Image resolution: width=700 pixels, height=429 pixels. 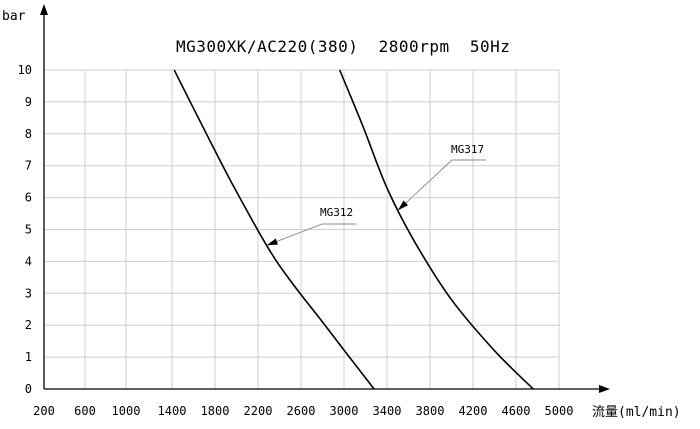 What do you see at coordinates (473, 411) in the screenshot?
I see `x-tick-label: 4200` at bounding box center [473, 411].